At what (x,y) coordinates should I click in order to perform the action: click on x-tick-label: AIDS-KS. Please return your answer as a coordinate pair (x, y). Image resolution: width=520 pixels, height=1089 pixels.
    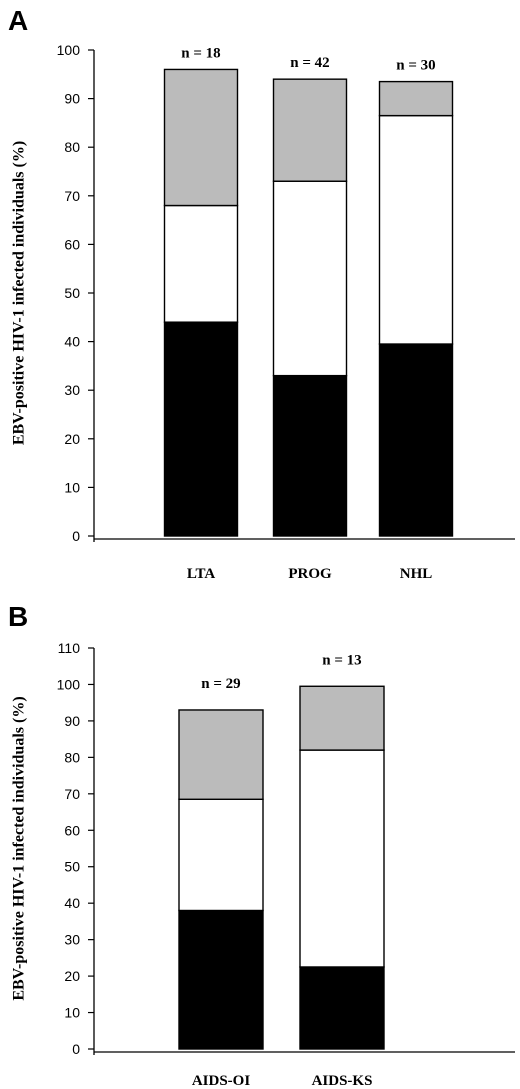
    Looking at the image, I should click on (342, 1081).